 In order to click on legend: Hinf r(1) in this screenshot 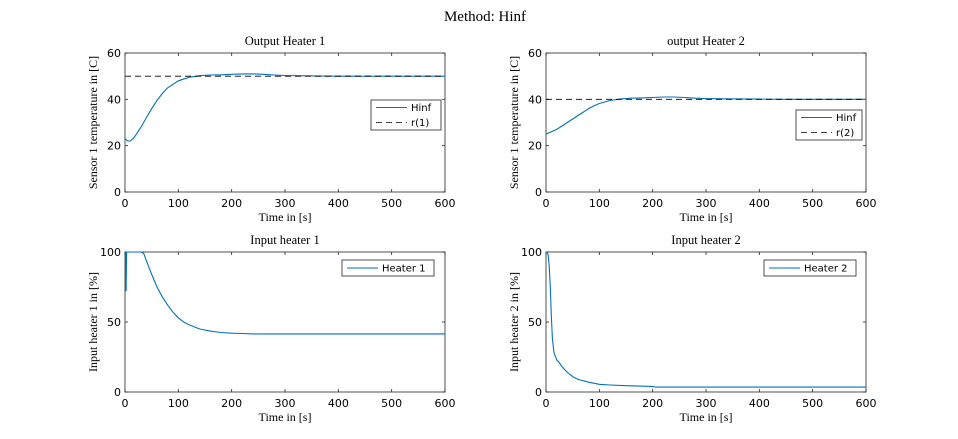, I will do `click(406, 115)`.